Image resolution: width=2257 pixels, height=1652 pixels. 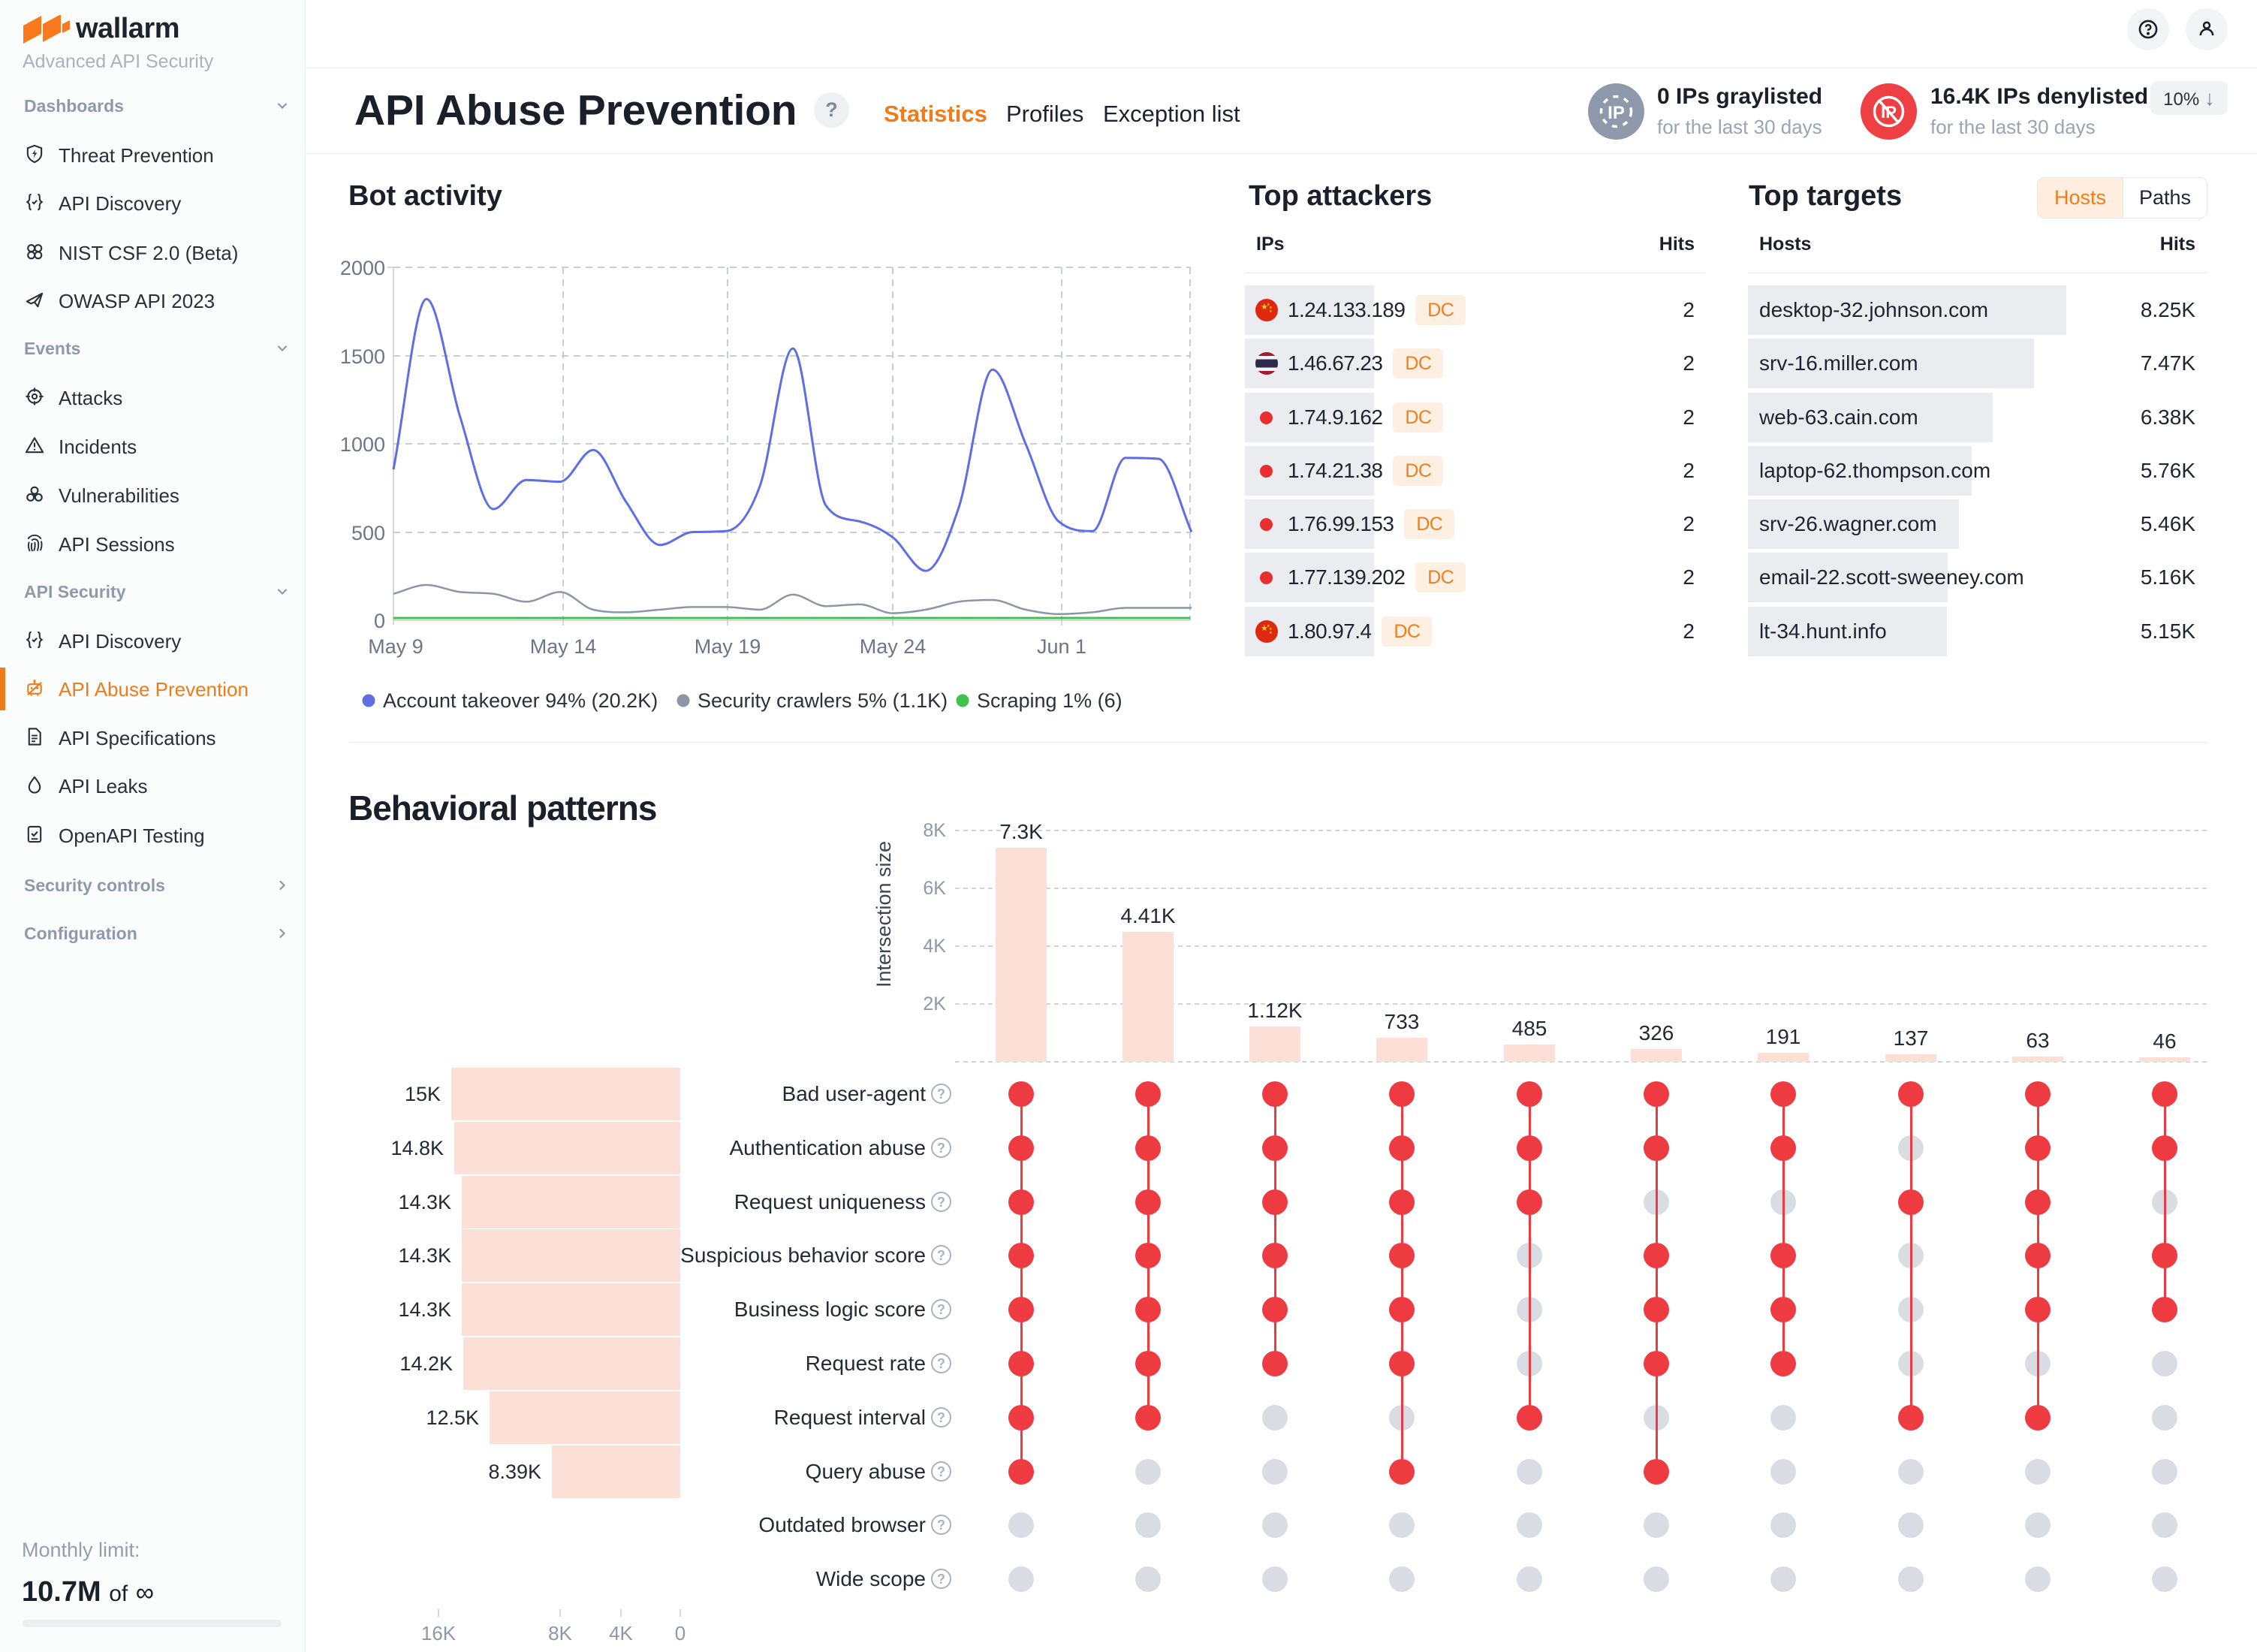 What do you see at coordinates (368, 533) in the screenshot?
I see `svg-text: 500` at bounding box center [368, 533].